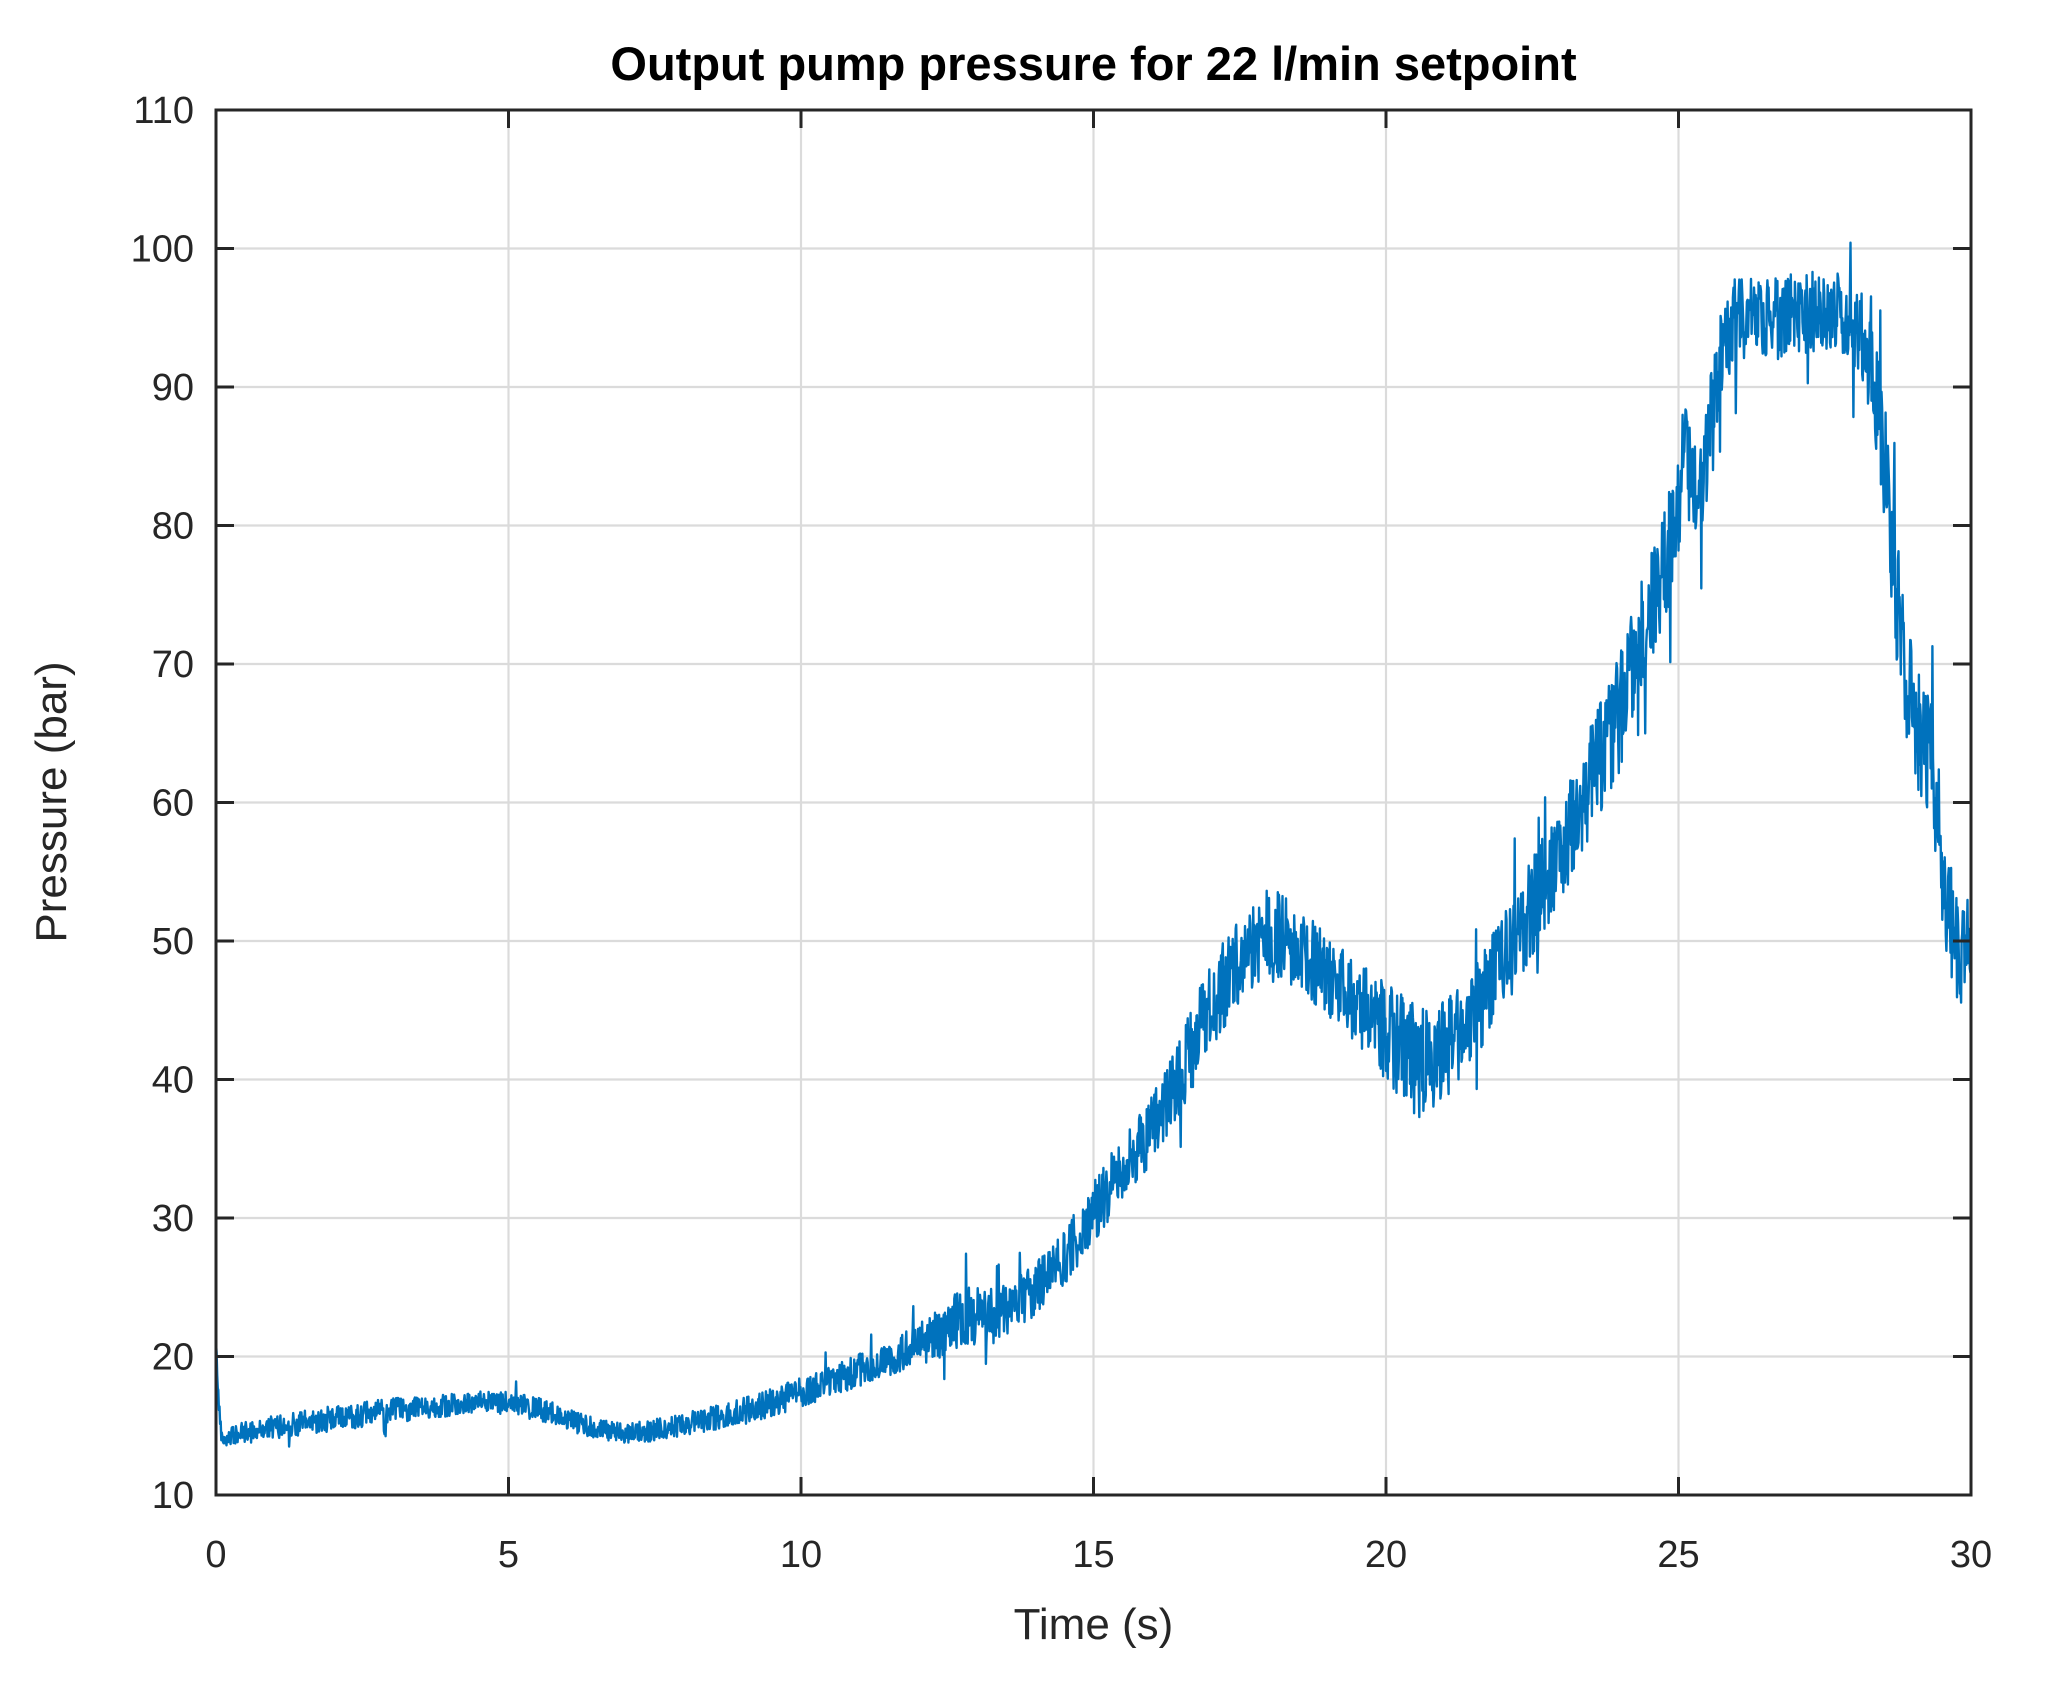 The height and width of the screenshot is (1700, 2049). Describe the element at coordinates (508, 1555) in the screenshot. I see `x-tick-label: 5` at that location.